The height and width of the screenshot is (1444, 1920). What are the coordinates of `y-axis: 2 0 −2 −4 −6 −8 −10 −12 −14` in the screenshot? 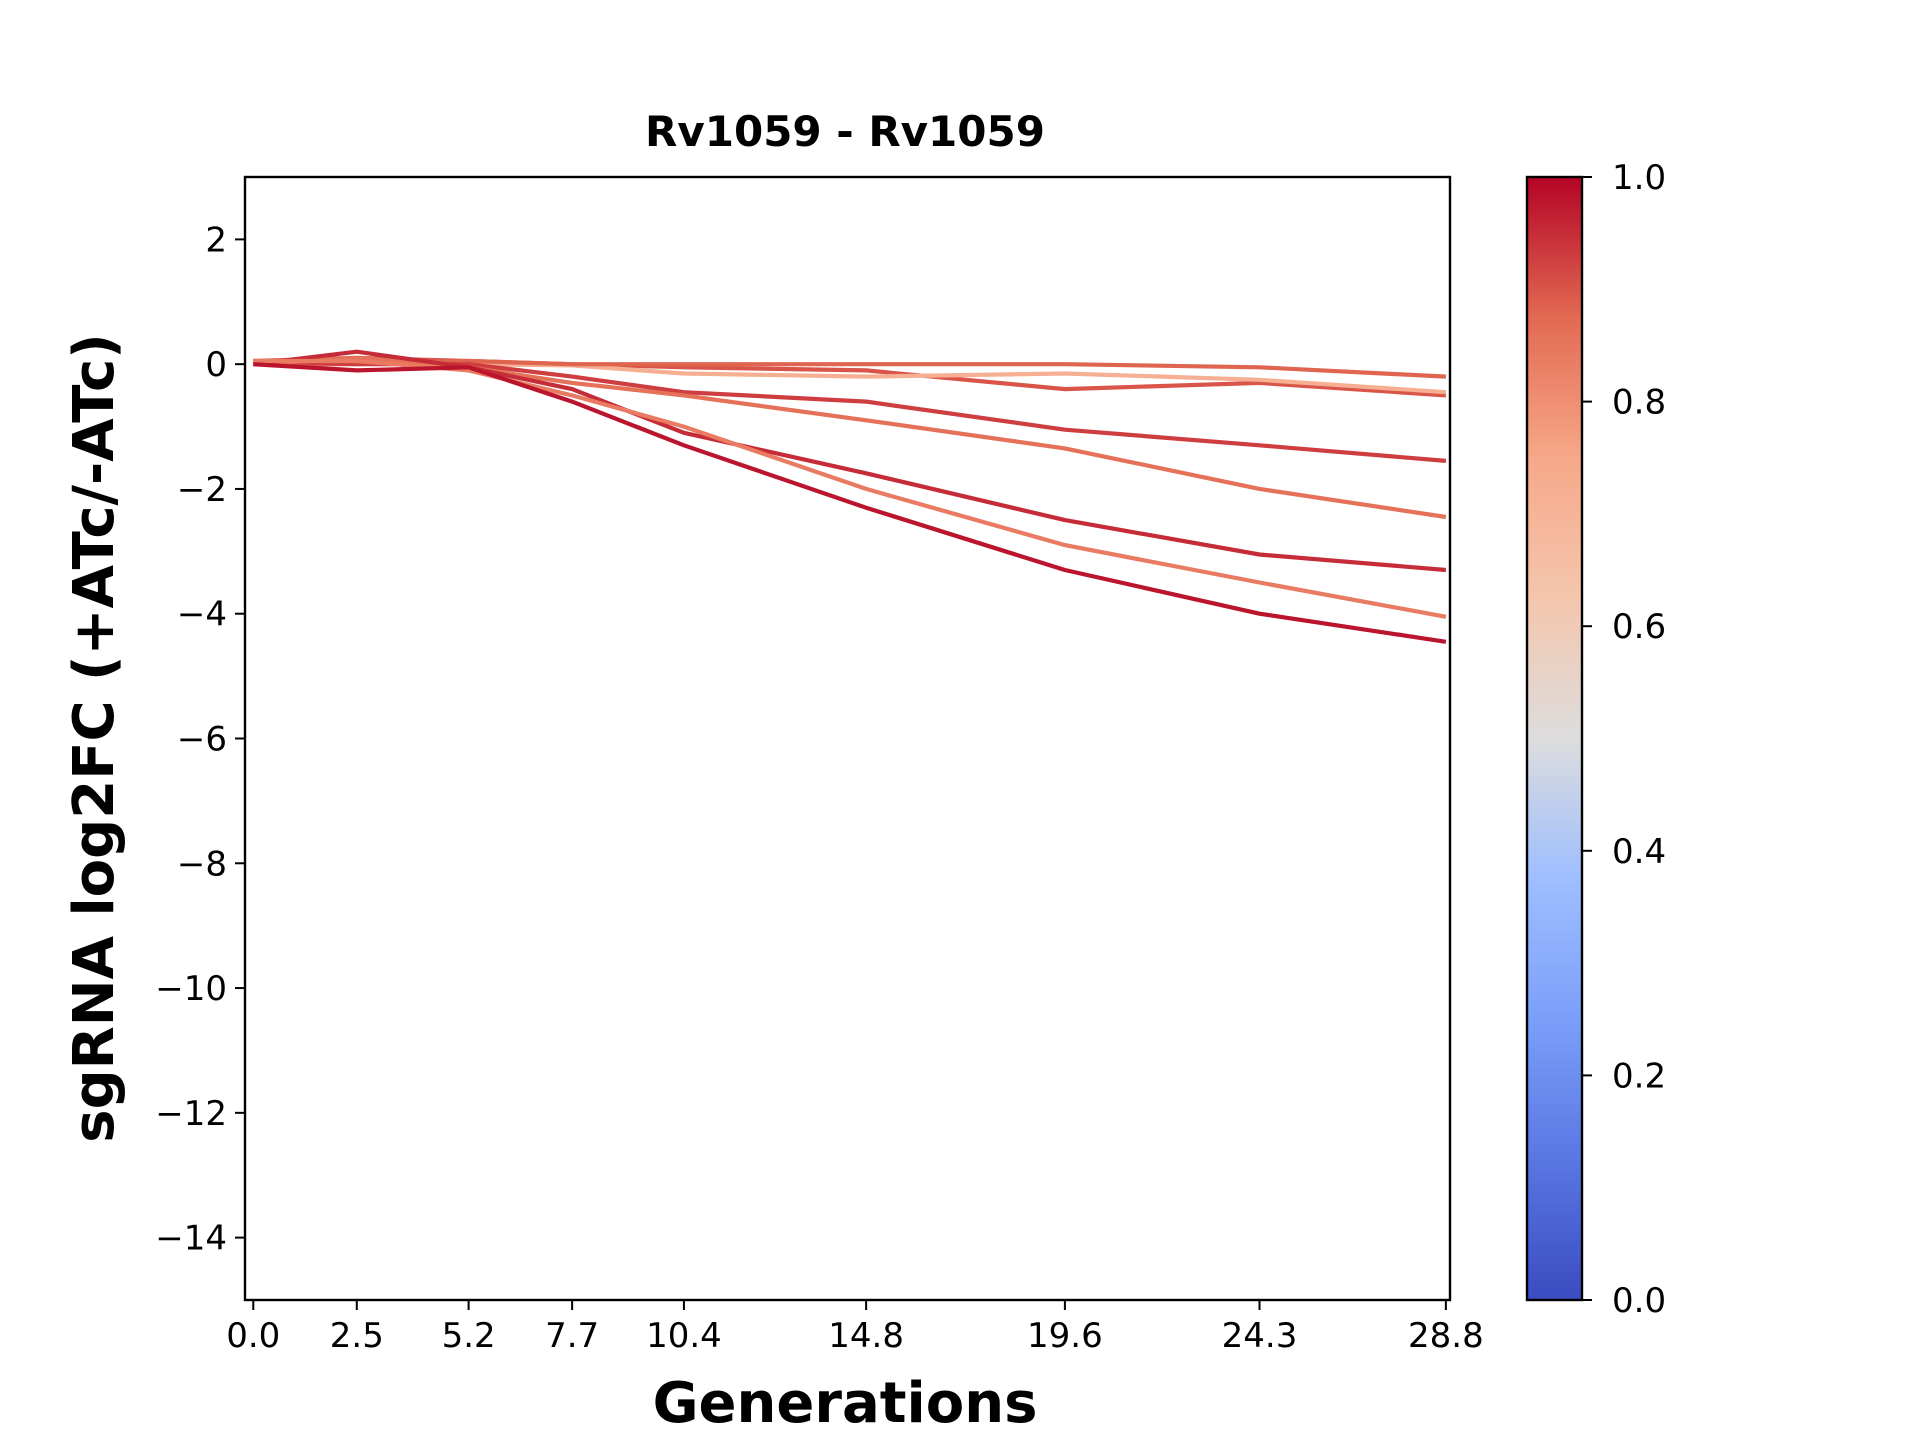 It's located at (200, 739).